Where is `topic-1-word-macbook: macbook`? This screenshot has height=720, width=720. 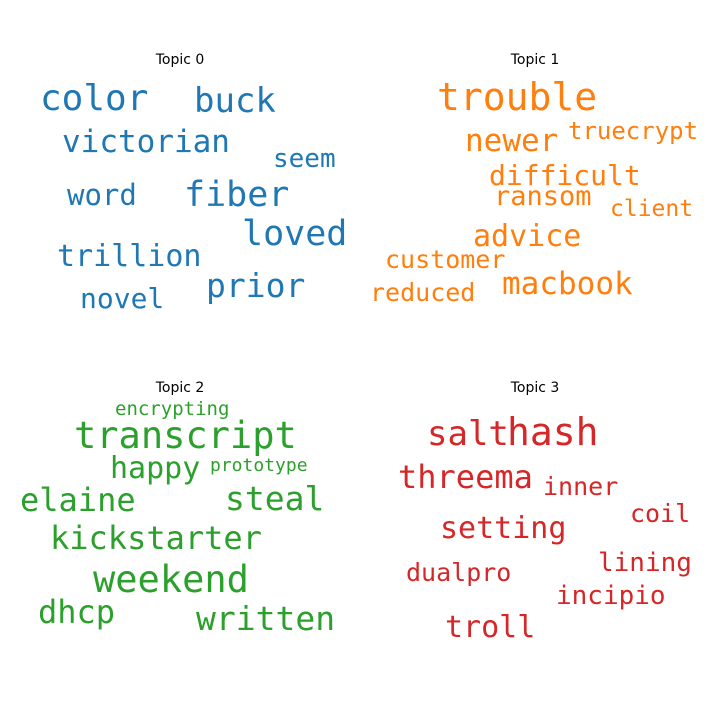 topic-1-word-macbook: macbook is located at coordinates (567, 284).